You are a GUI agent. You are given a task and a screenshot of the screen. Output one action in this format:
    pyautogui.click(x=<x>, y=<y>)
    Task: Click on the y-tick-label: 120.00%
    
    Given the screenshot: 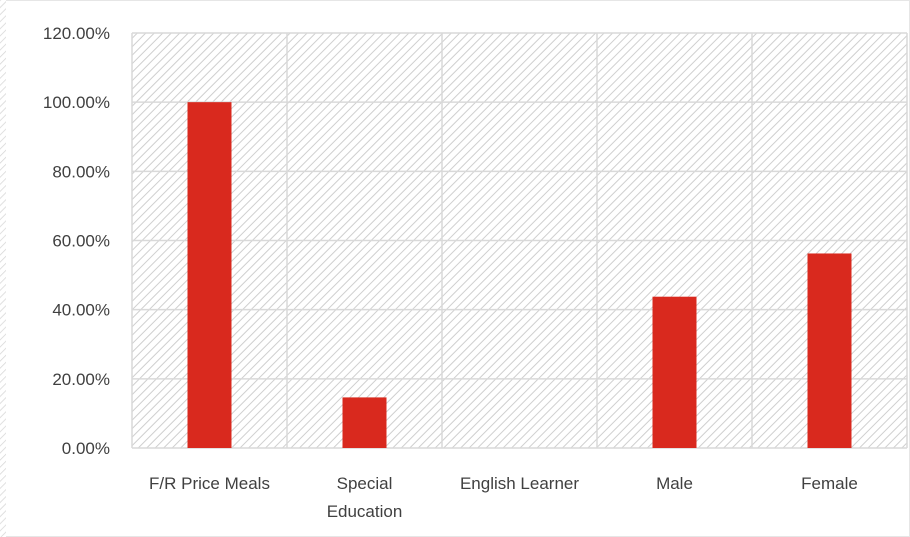 What is the action you would take?
    pyautogui.click(x=76, y=33)
    